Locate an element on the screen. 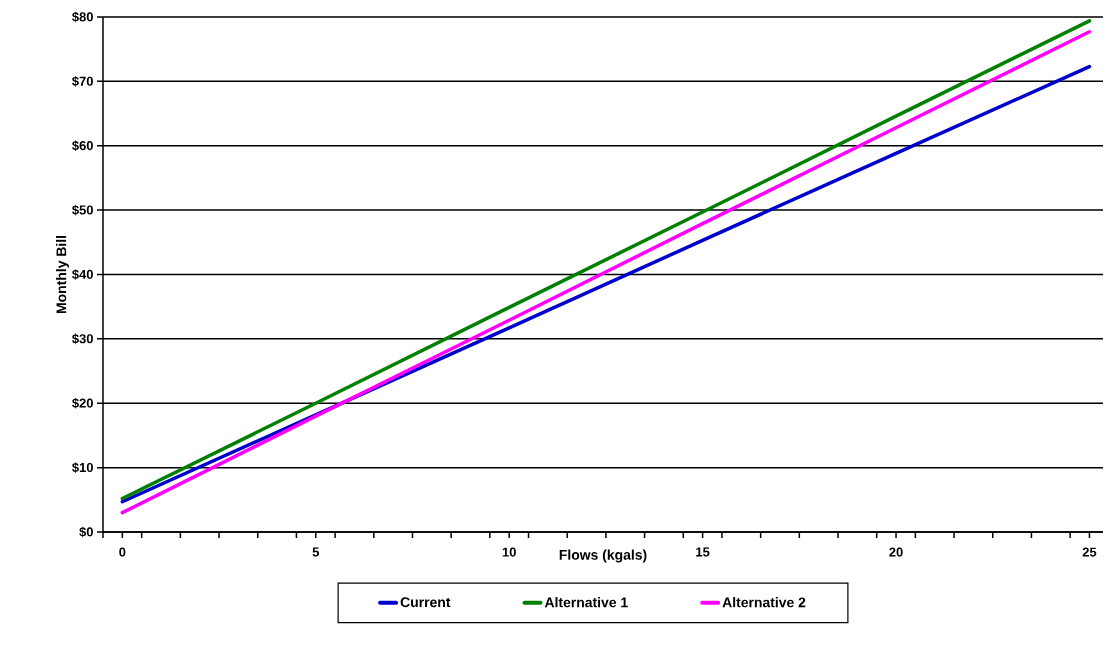 The image size is (1106, 658). x-tick-label: 5 is located at coordinates (316, 552).